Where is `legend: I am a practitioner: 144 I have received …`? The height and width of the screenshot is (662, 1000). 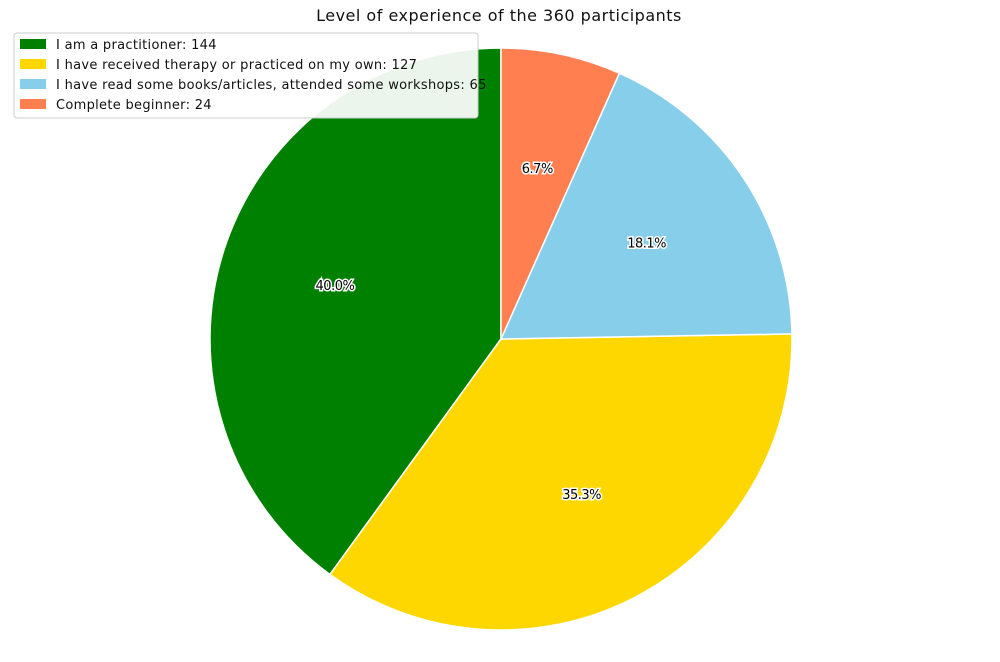
legend: I am a practitioner: 144 I have received … is located at coordinates (250, 75).